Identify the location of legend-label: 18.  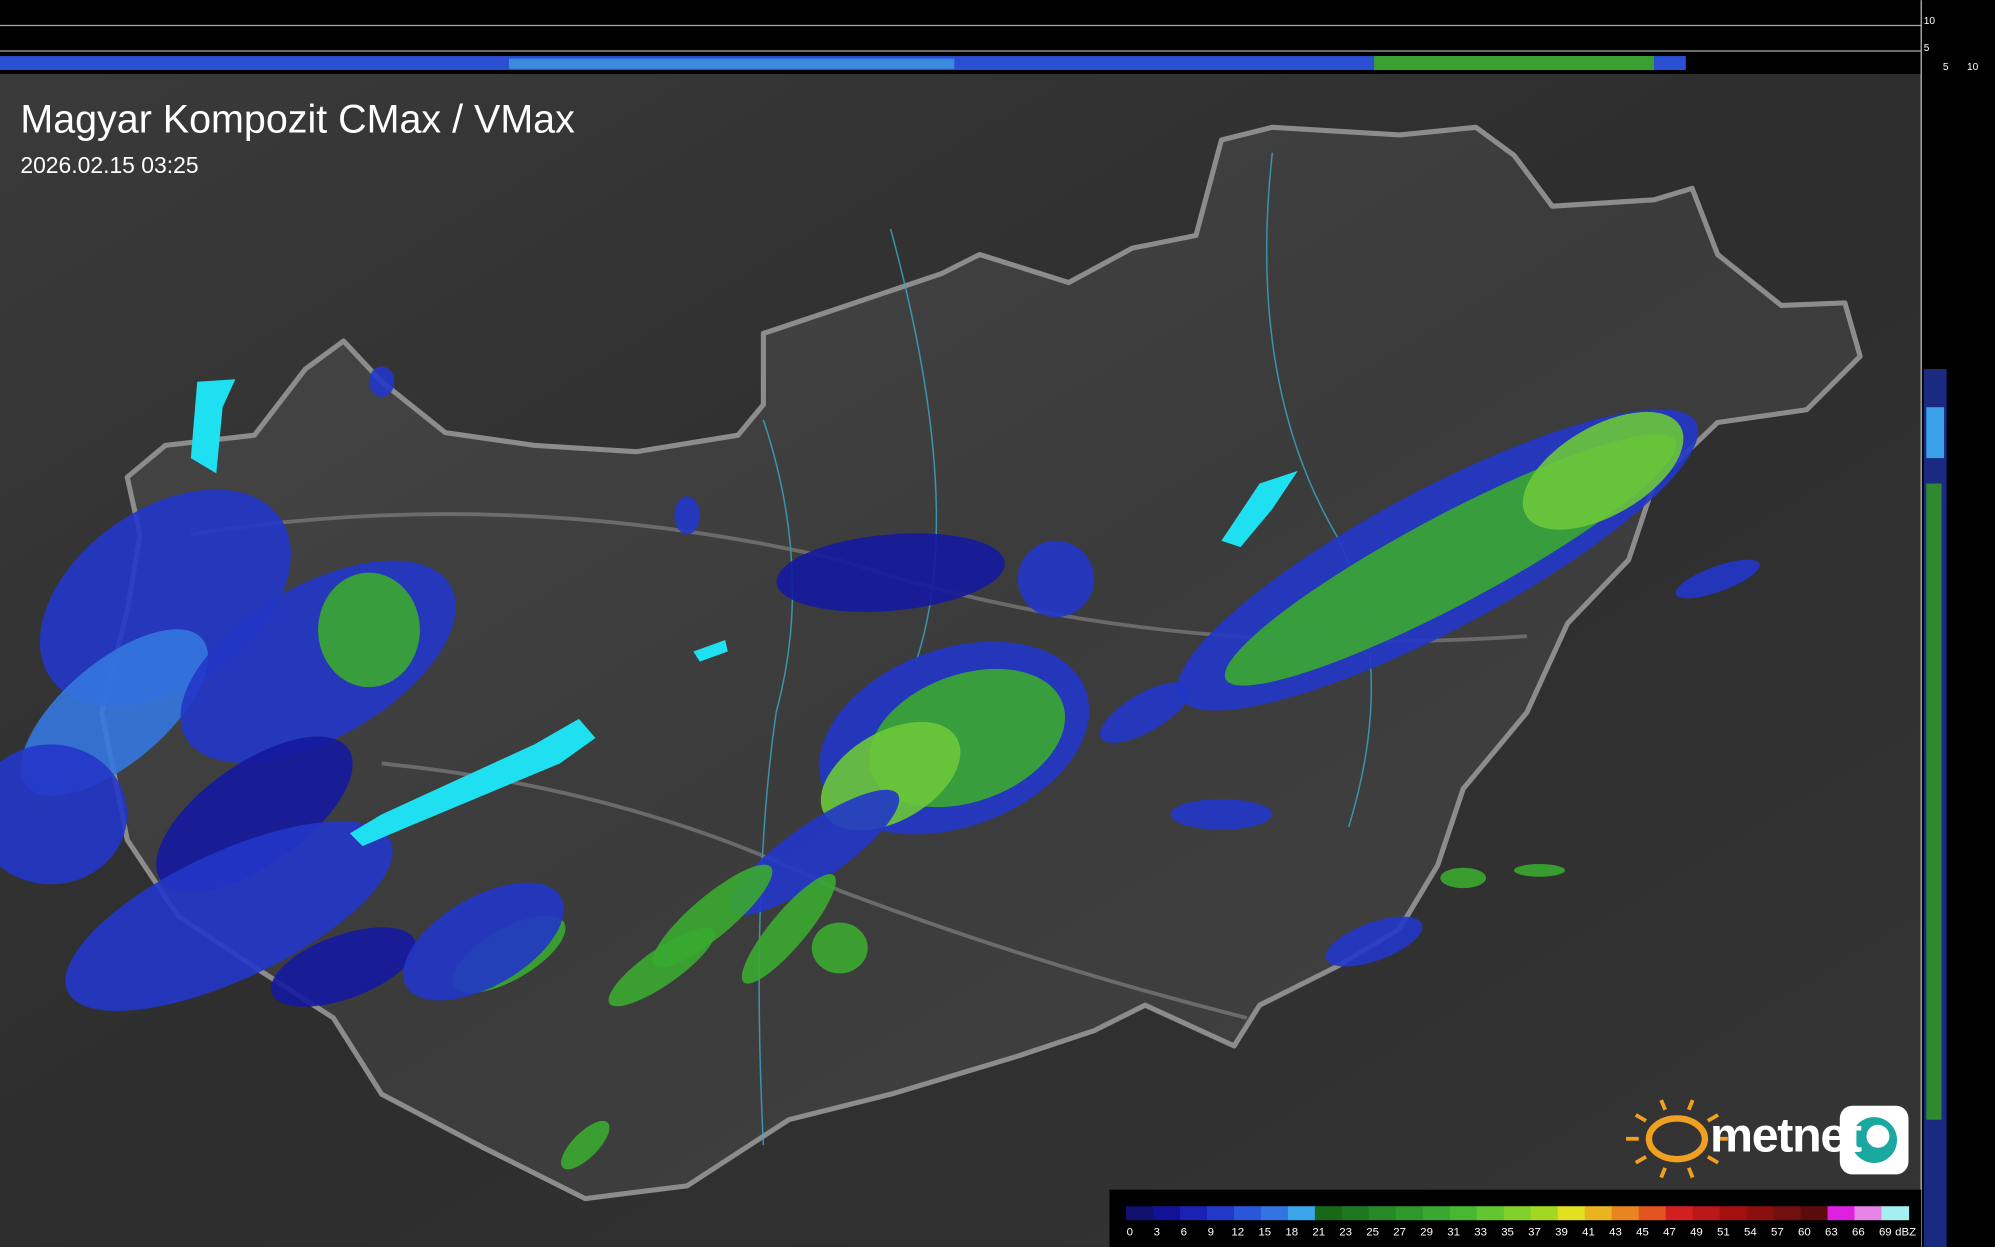
(1291, 1232).